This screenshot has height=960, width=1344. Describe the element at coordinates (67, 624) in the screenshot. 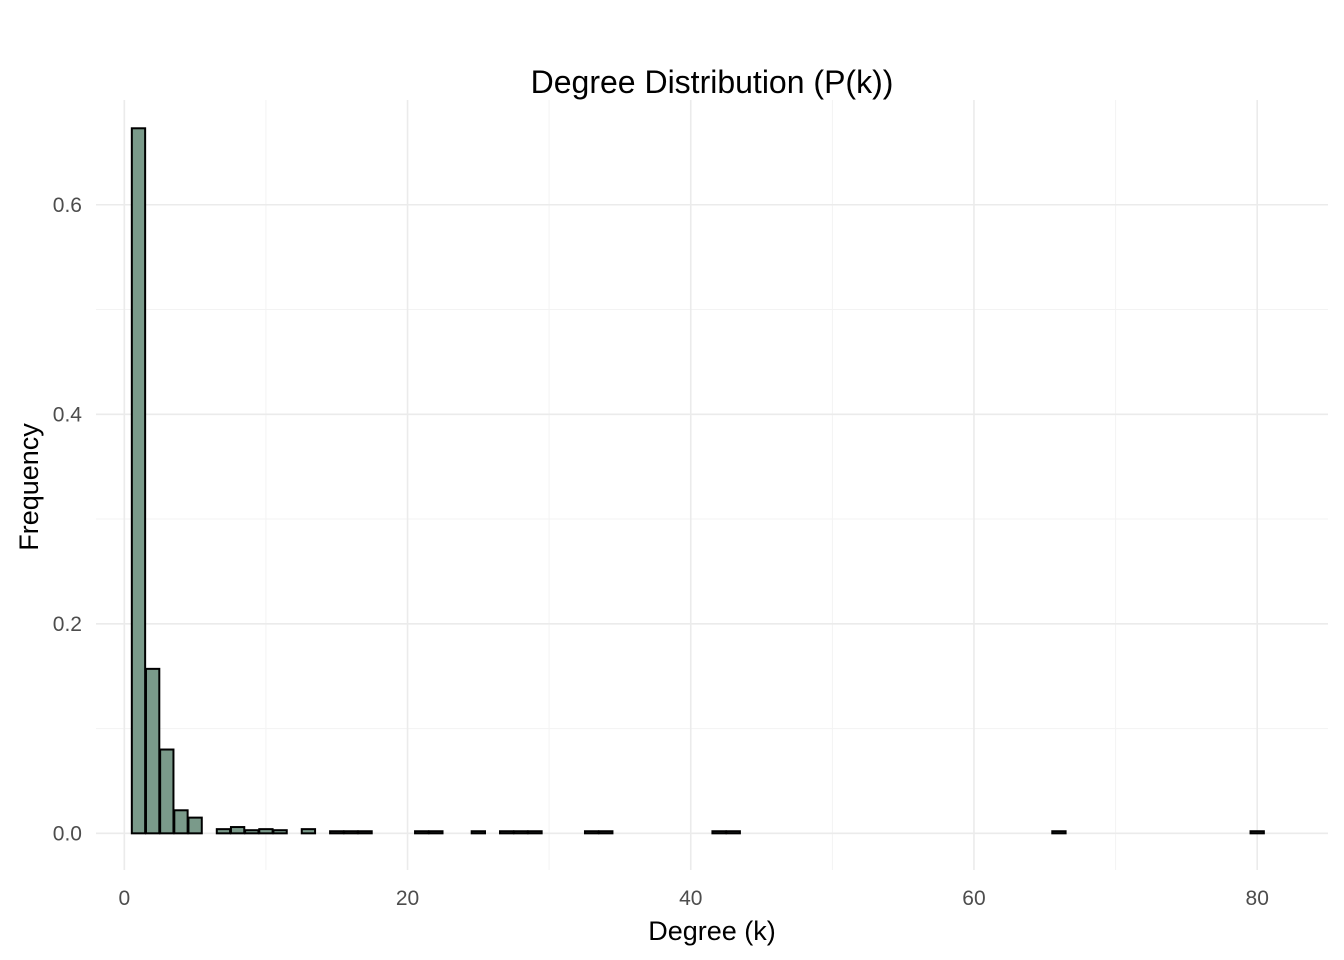

I see `y-tick-label: 0.2` at that location.